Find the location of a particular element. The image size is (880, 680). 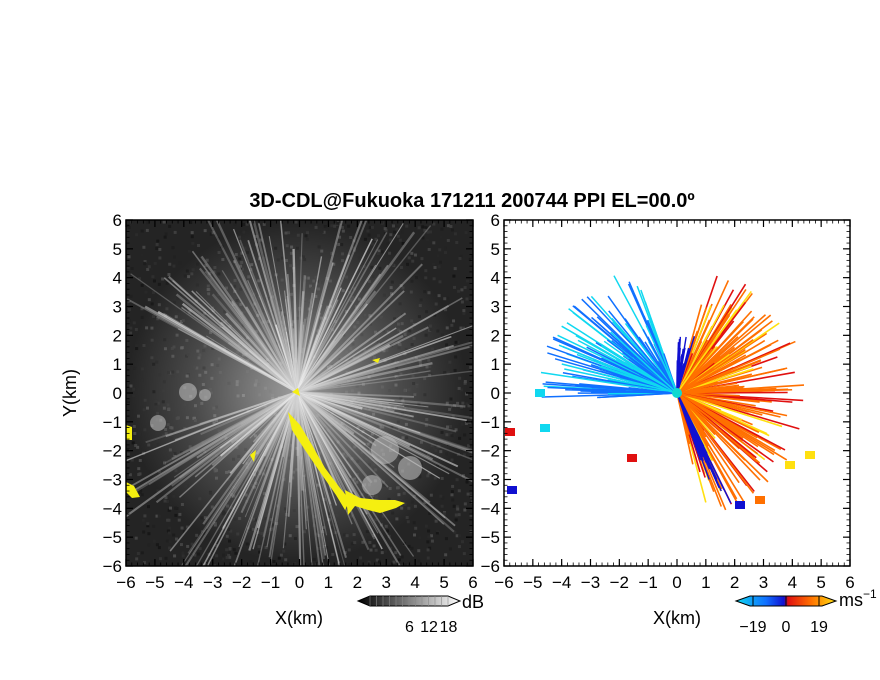

x-tick-label: −6 is located at coordinates (503, 582).